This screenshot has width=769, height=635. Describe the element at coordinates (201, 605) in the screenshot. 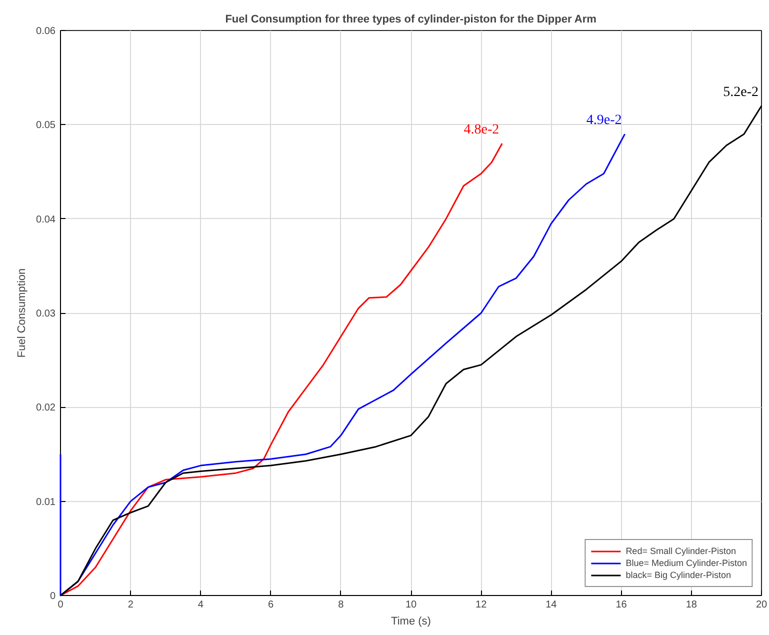

I see `x-tick-label: 4` at that location.